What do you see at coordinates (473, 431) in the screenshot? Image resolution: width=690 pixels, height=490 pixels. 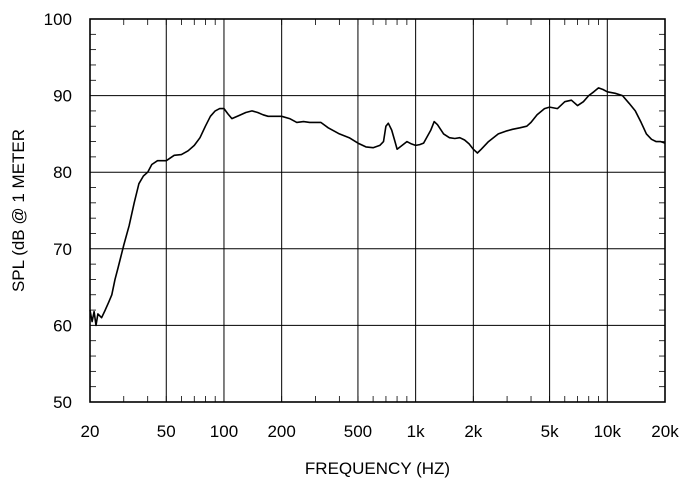 I see `x-tick-label: 2k` at bounding box center [473, 431].